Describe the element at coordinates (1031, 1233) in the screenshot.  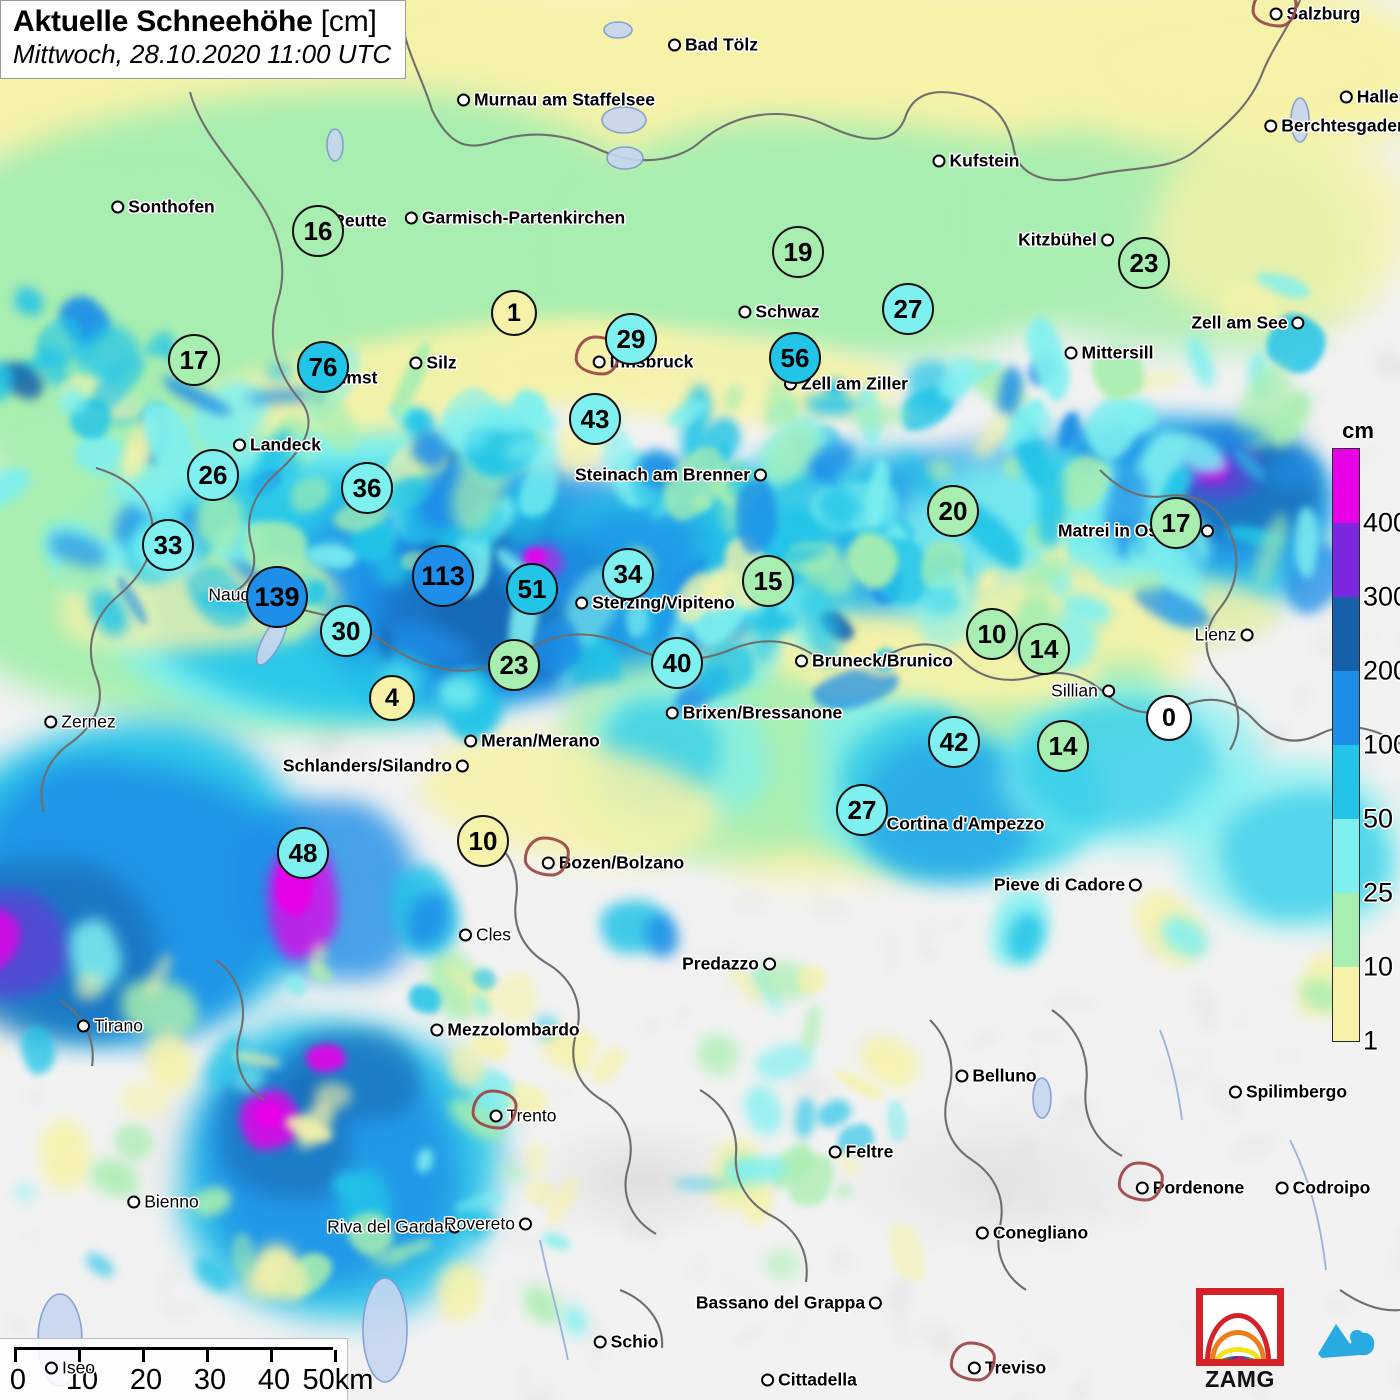
I see `city-marker-conegliano: Conegliano` at that location.